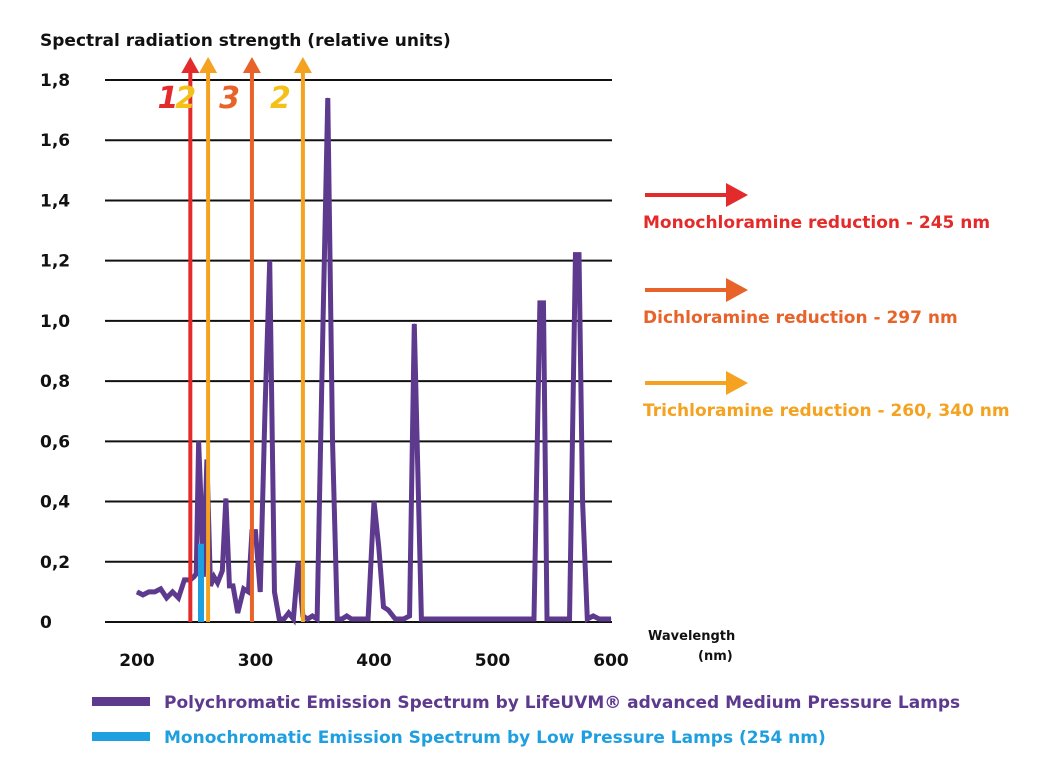  I want to click on wavelength-arrows: 12 3 2, so click(234, 339).